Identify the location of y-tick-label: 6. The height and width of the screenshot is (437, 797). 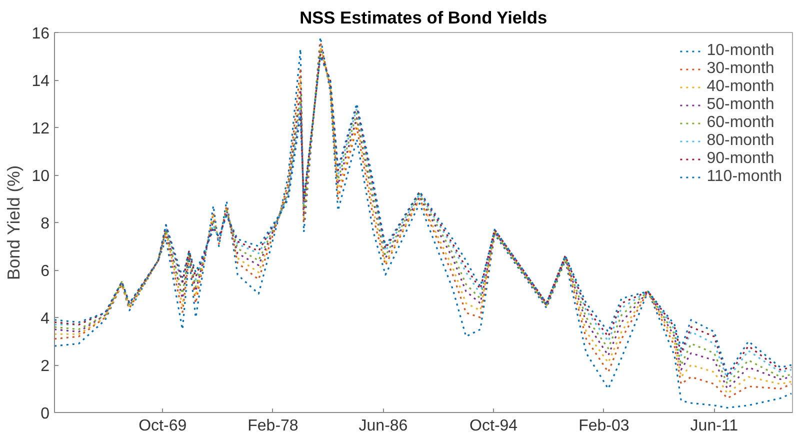
(45, 271).